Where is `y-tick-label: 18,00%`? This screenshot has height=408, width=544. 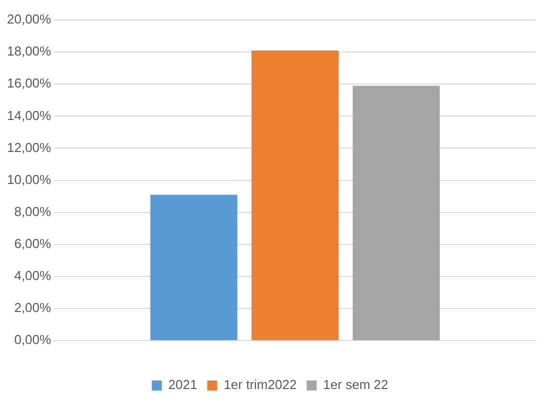 y-tick-label: 18,00% is located at coordinates (29, 51).